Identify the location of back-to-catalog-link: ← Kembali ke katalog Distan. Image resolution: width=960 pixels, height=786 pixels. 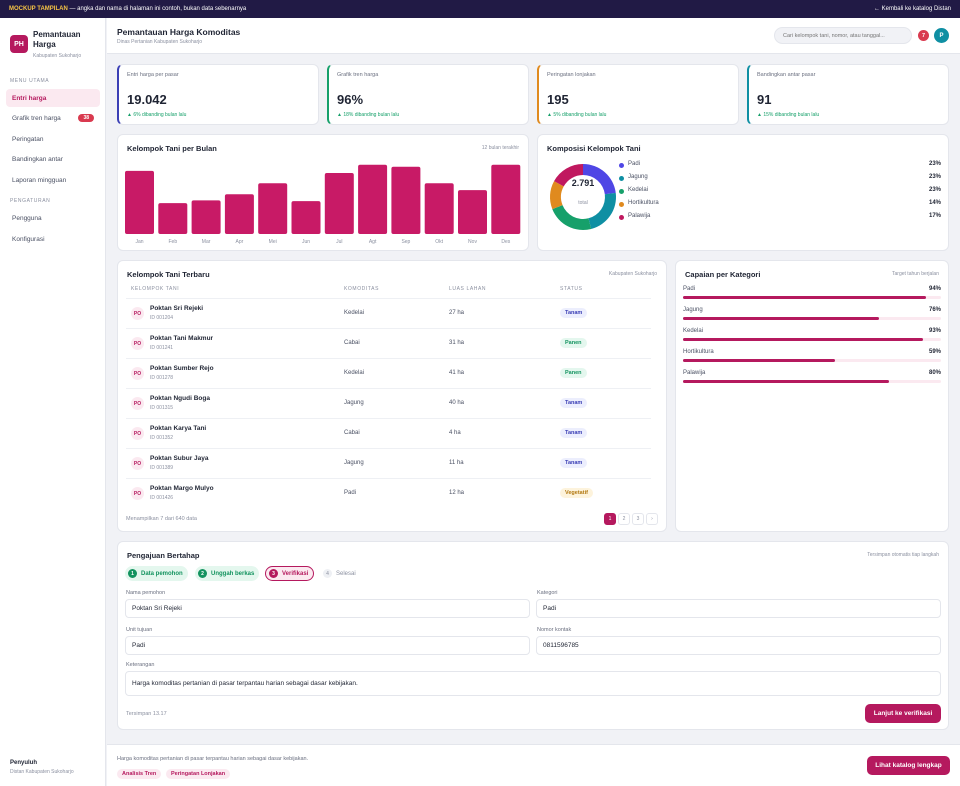
(912, 9).